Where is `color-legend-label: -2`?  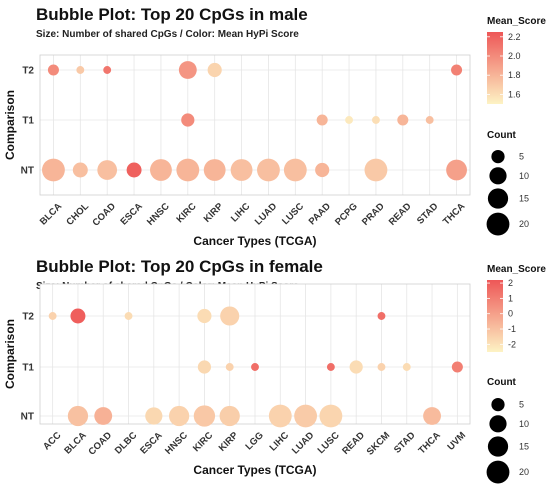 color-legend-label: -2 is located at coordinates (512, 344).